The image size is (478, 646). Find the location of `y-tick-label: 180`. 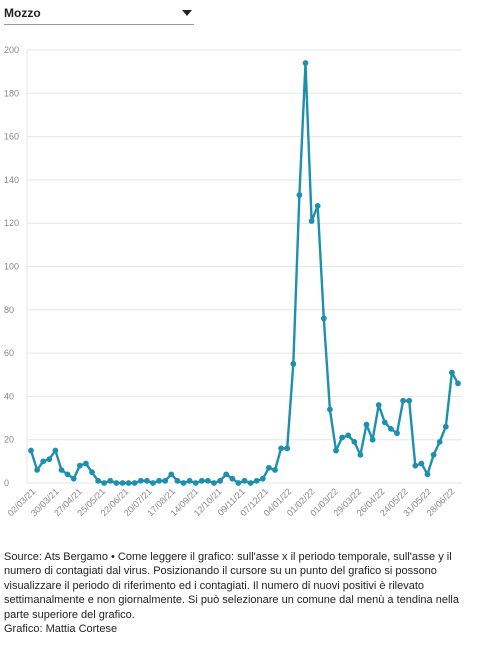

y-tick-label: 180 is located at coordinates (11, 93).